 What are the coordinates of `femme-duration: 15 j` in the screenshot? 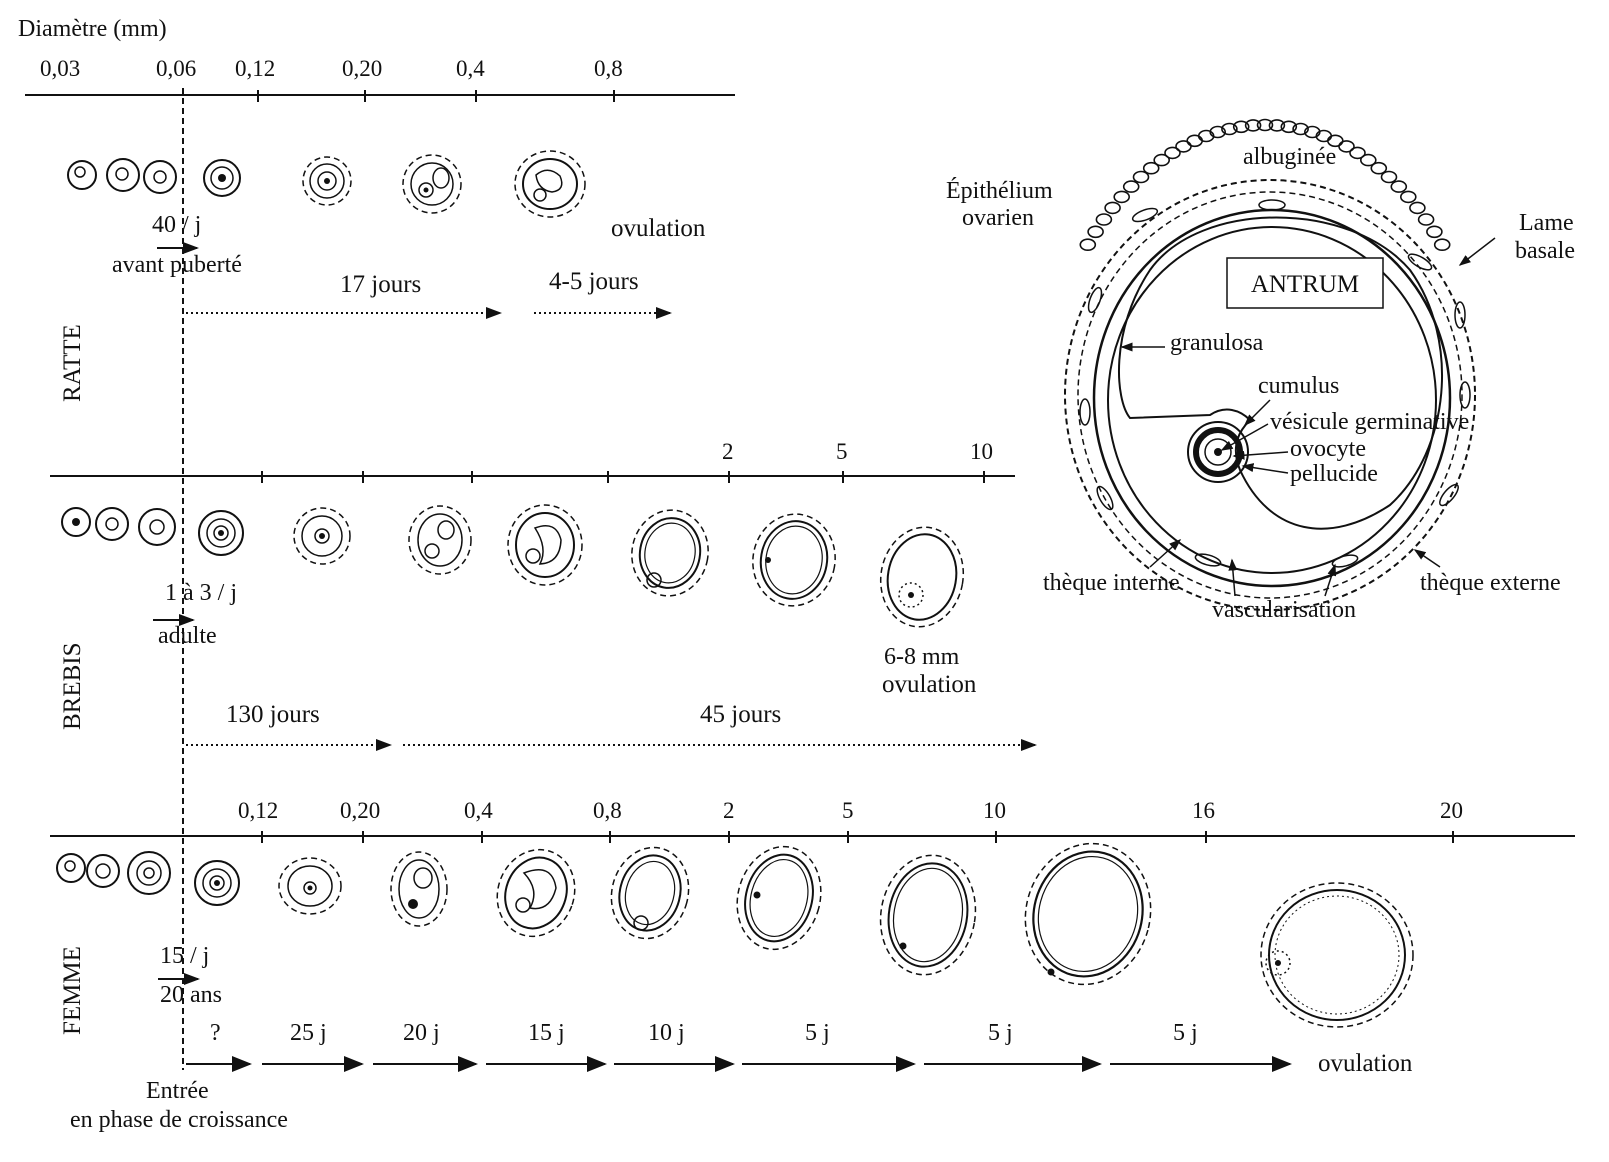 It's located at (546, 1033).